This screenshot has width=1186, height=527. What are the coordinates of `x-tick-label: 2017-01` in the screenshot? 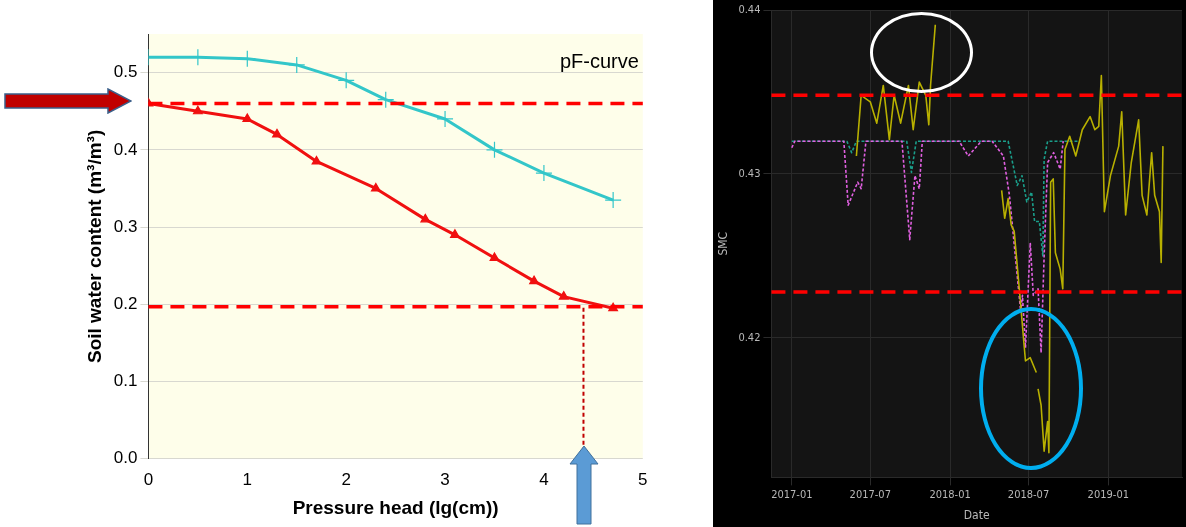 It's located at (792, 494).